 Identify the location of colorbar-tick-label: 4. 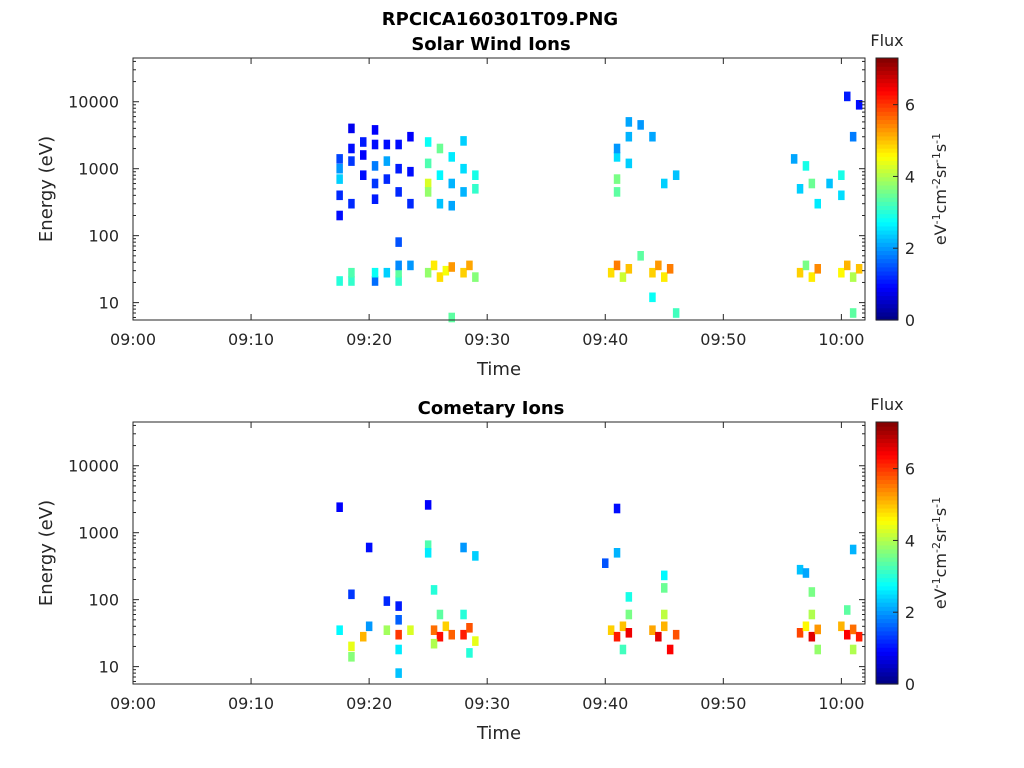
(910, 540).